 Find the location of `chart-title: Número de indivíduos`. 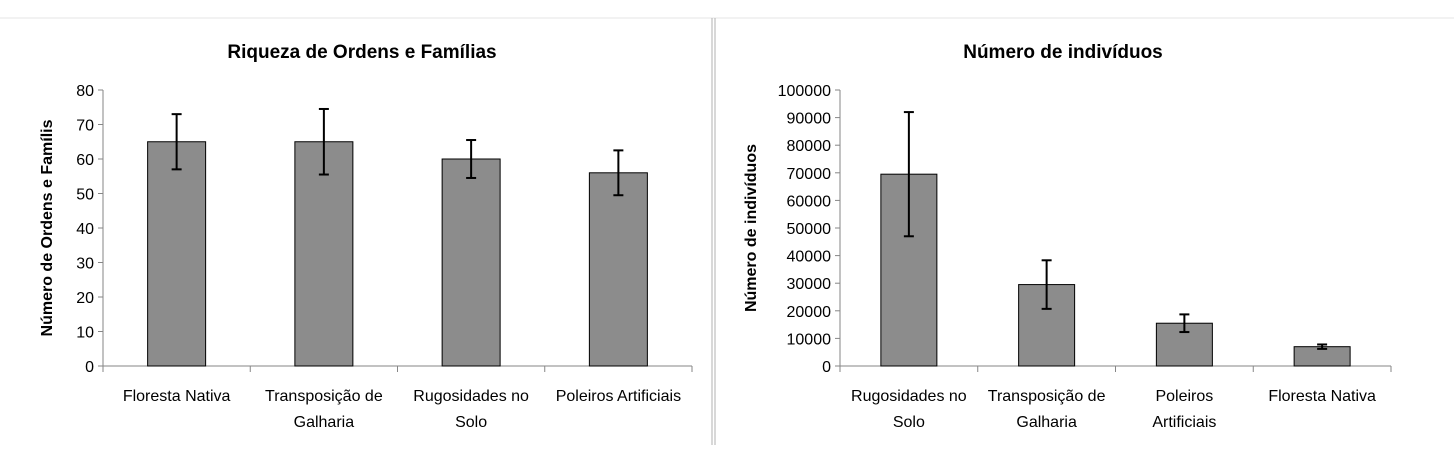

chart-title: Número de indivíduos is located at coordinates (1063, 52).